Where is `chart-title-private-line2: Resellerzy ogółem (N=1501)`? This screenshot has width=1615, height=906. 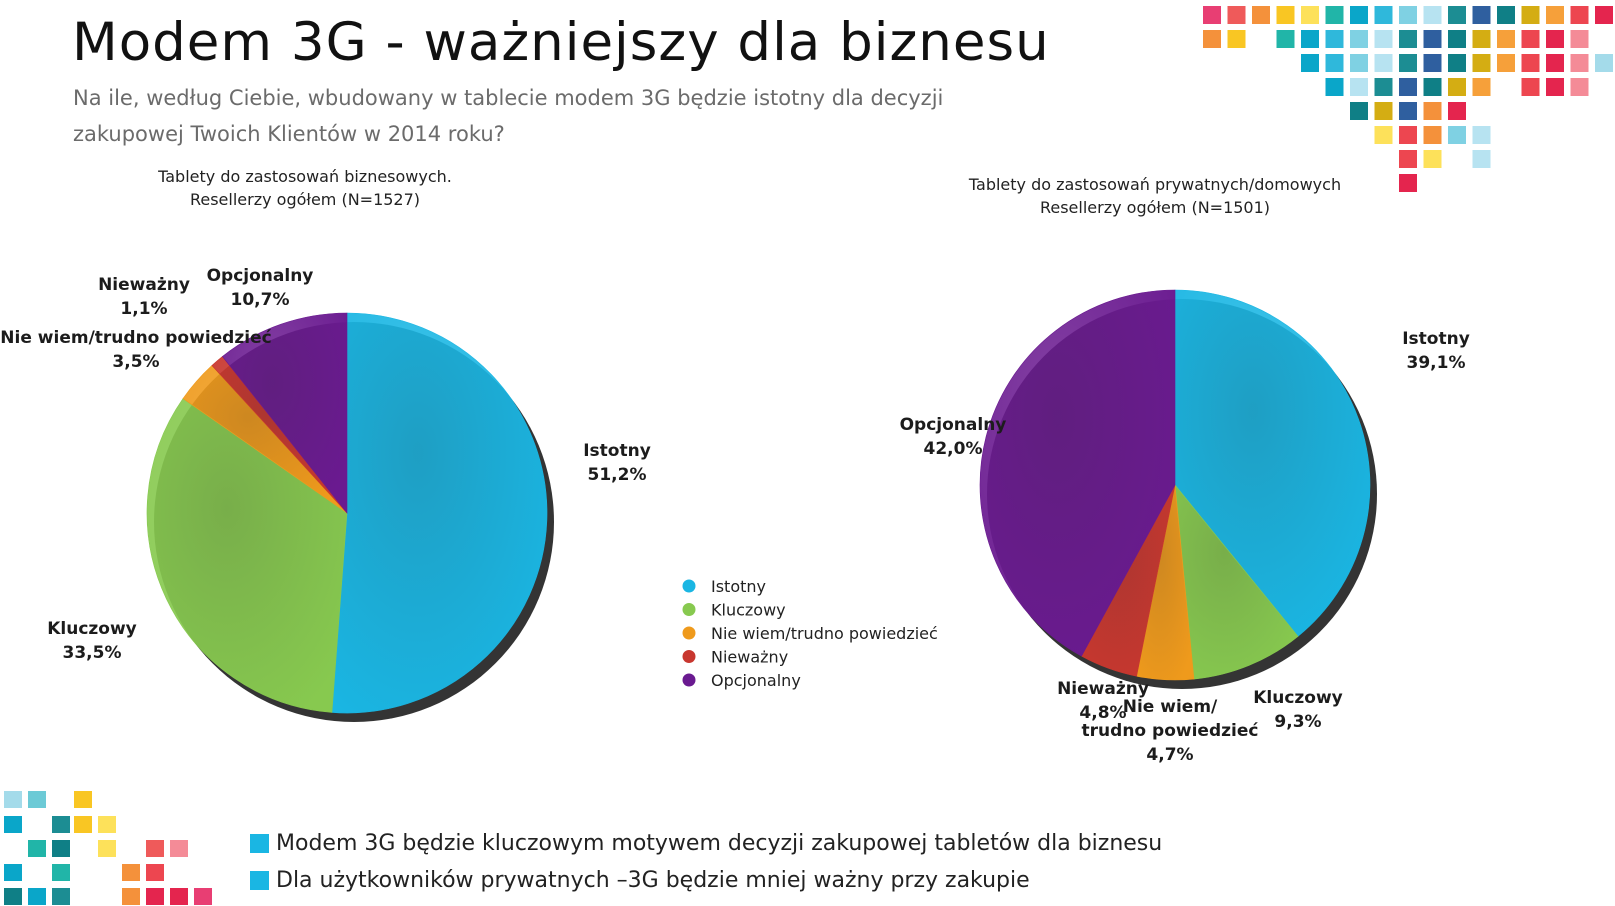 chart-title-private-line2: Resellerzy ogółem (N=1501) is located at coordinates (1155, 207).